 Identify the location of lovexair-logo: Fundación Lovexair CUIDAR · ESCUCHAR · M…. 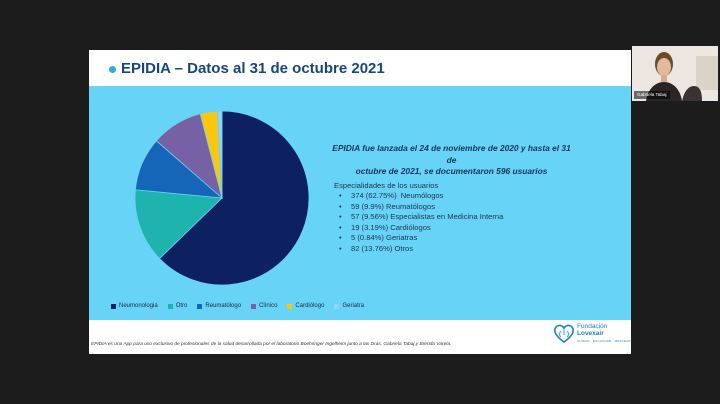
(592, 334).